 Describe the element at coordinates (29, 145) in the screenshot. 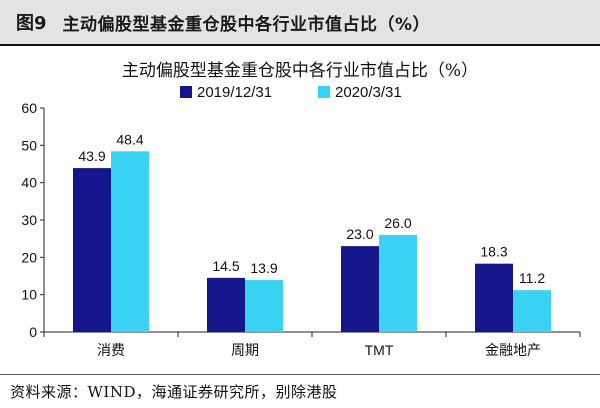

I see `y-tick-label: 50` at that location.